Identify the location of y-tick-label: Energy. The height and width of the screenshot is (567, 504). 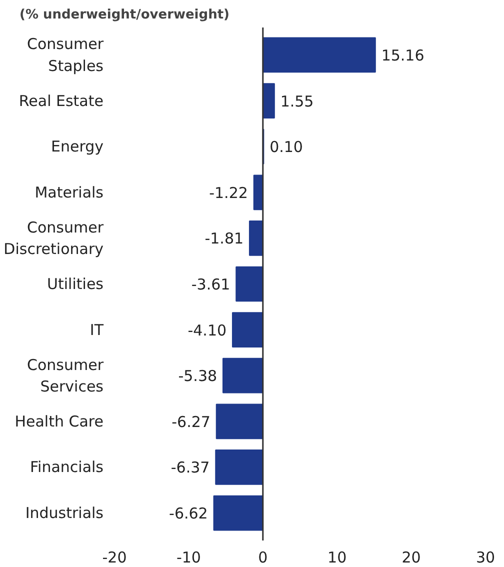
(77, 147).